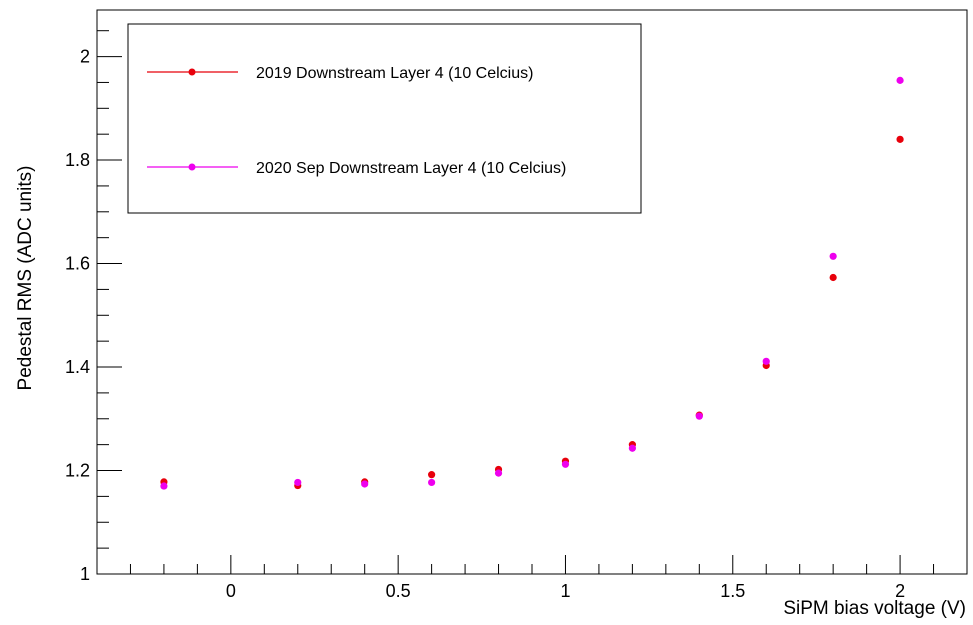 This screenshot has height=625, width=973. Describe the element at coordinates (565, 591) in the screenshot. I see `x-tick-label: 1` at that location.